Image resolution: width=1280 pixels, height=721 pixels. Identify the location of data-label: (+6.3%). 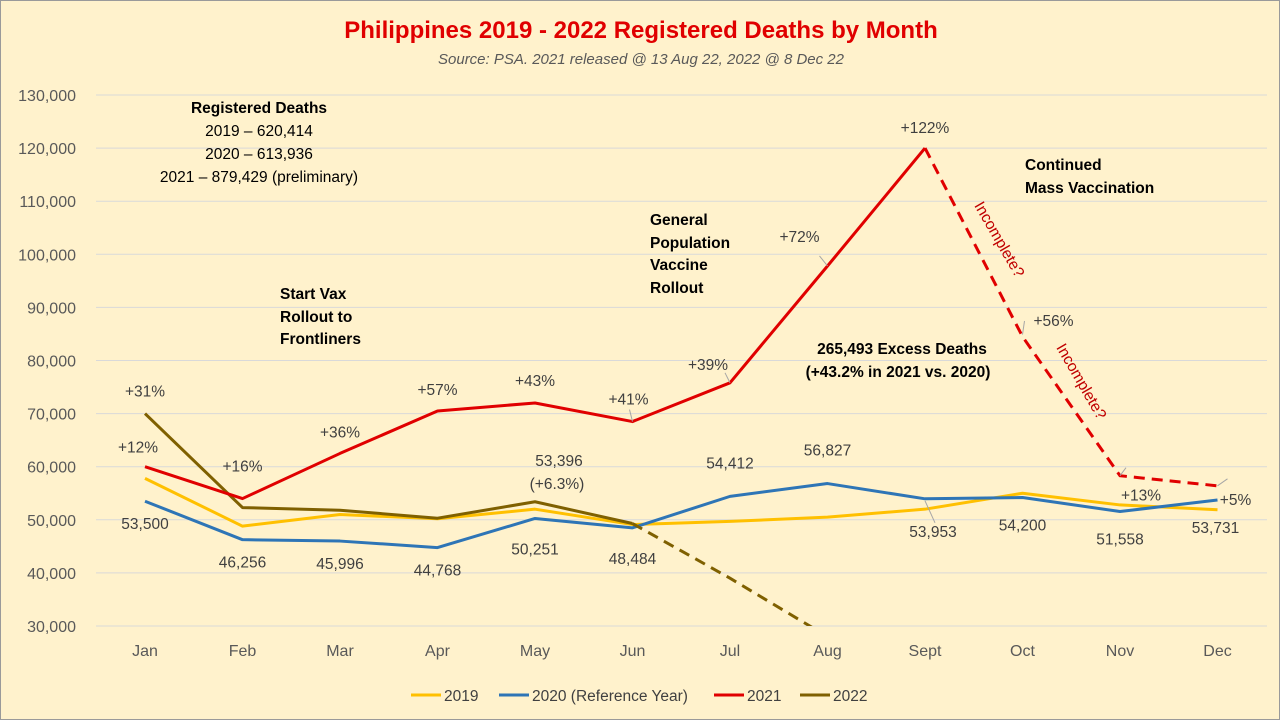
(557, 484).